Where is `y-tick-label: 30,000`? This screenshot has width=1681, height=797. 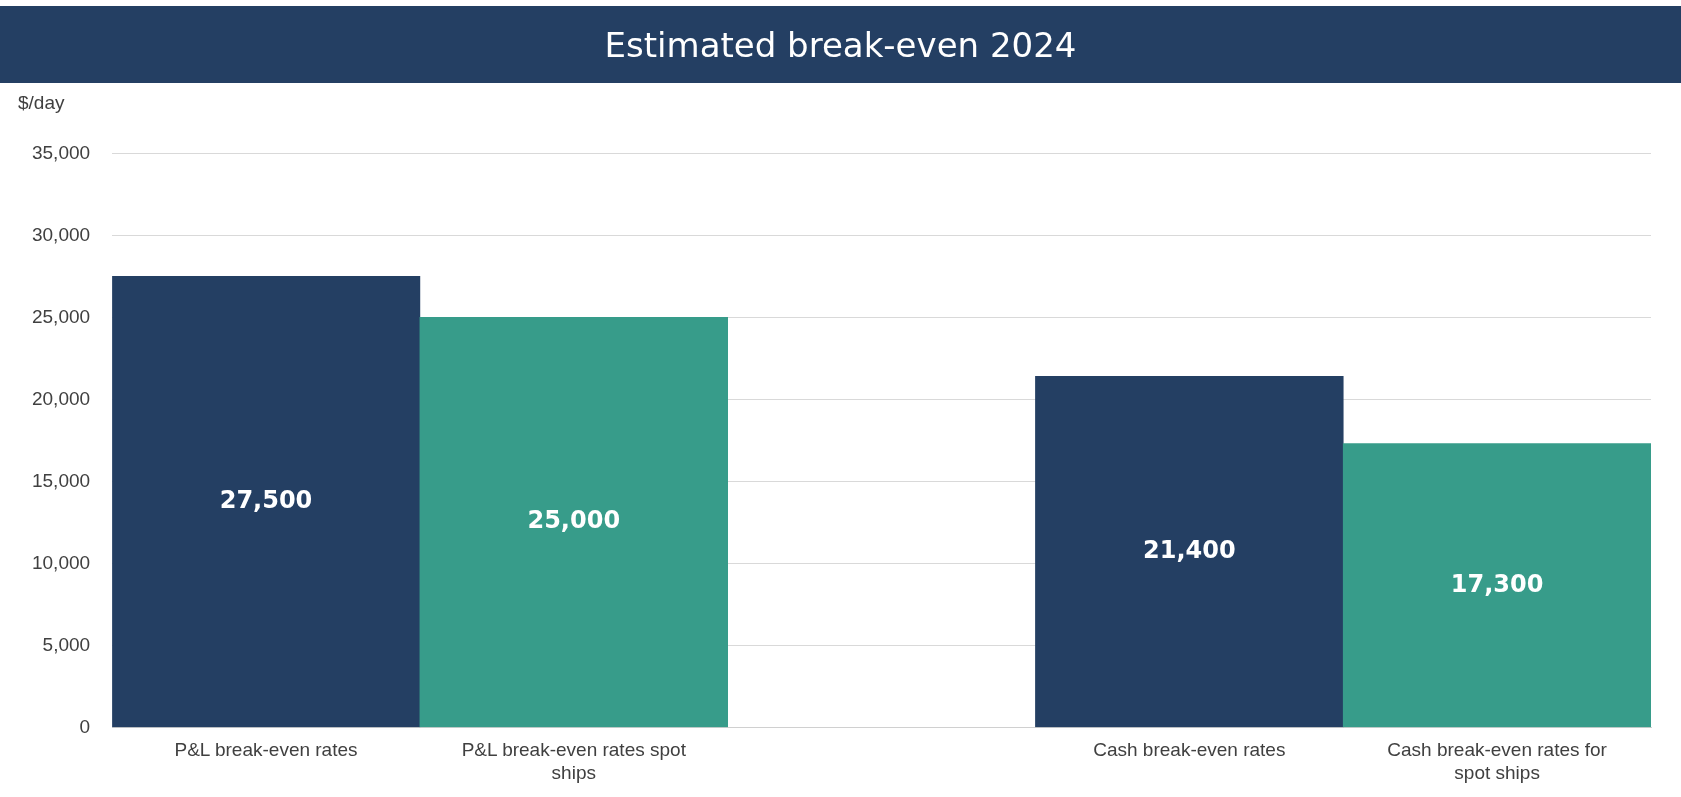 y-tick-label: 30,000 is located at coordinates (61, 234).